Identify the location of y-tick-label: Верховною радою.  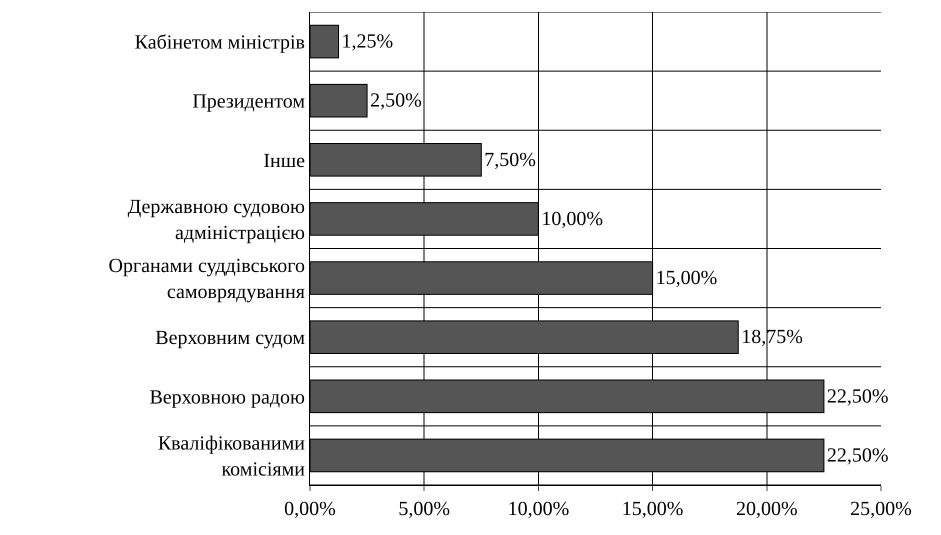
(227, 397).